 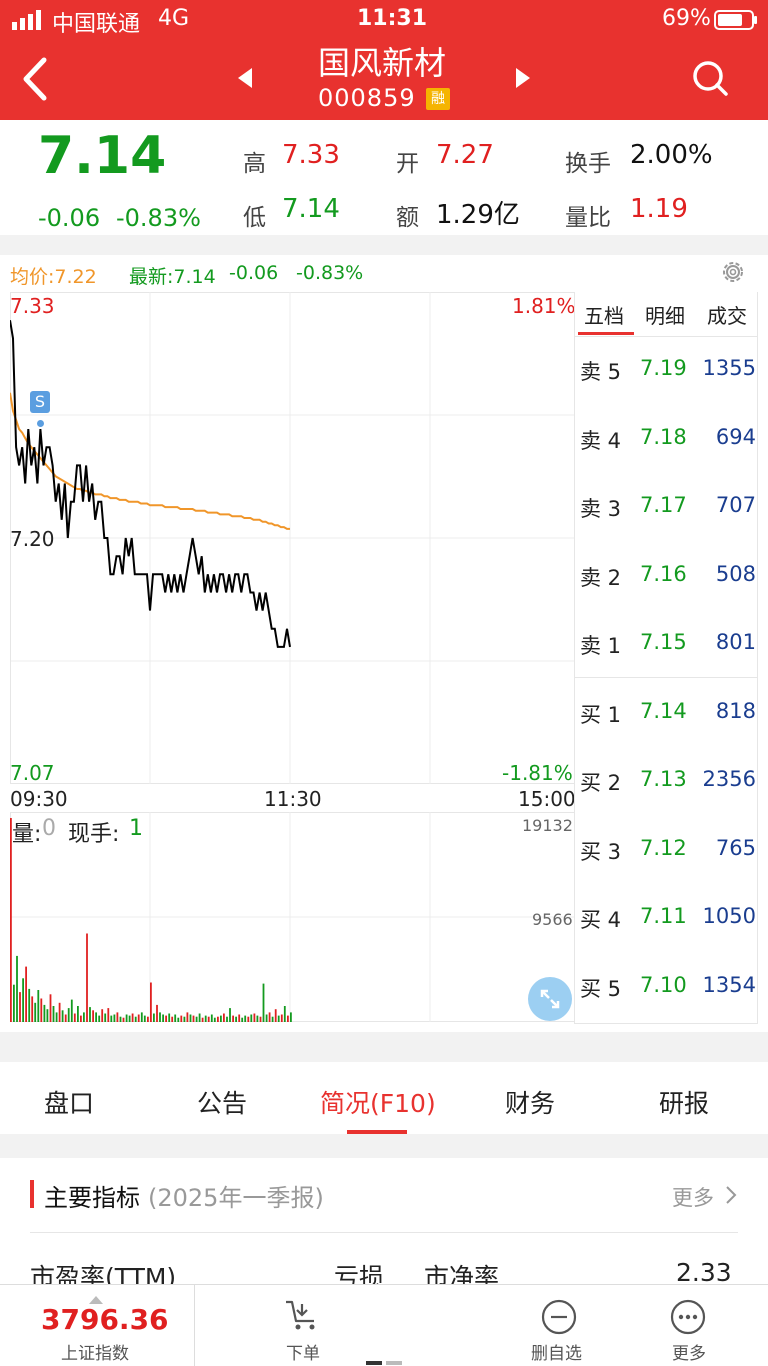 What do you see at coordinates (729, 368) in the screenshot?
I see `ask-volume: 1355` at bounding box center [729, 368].